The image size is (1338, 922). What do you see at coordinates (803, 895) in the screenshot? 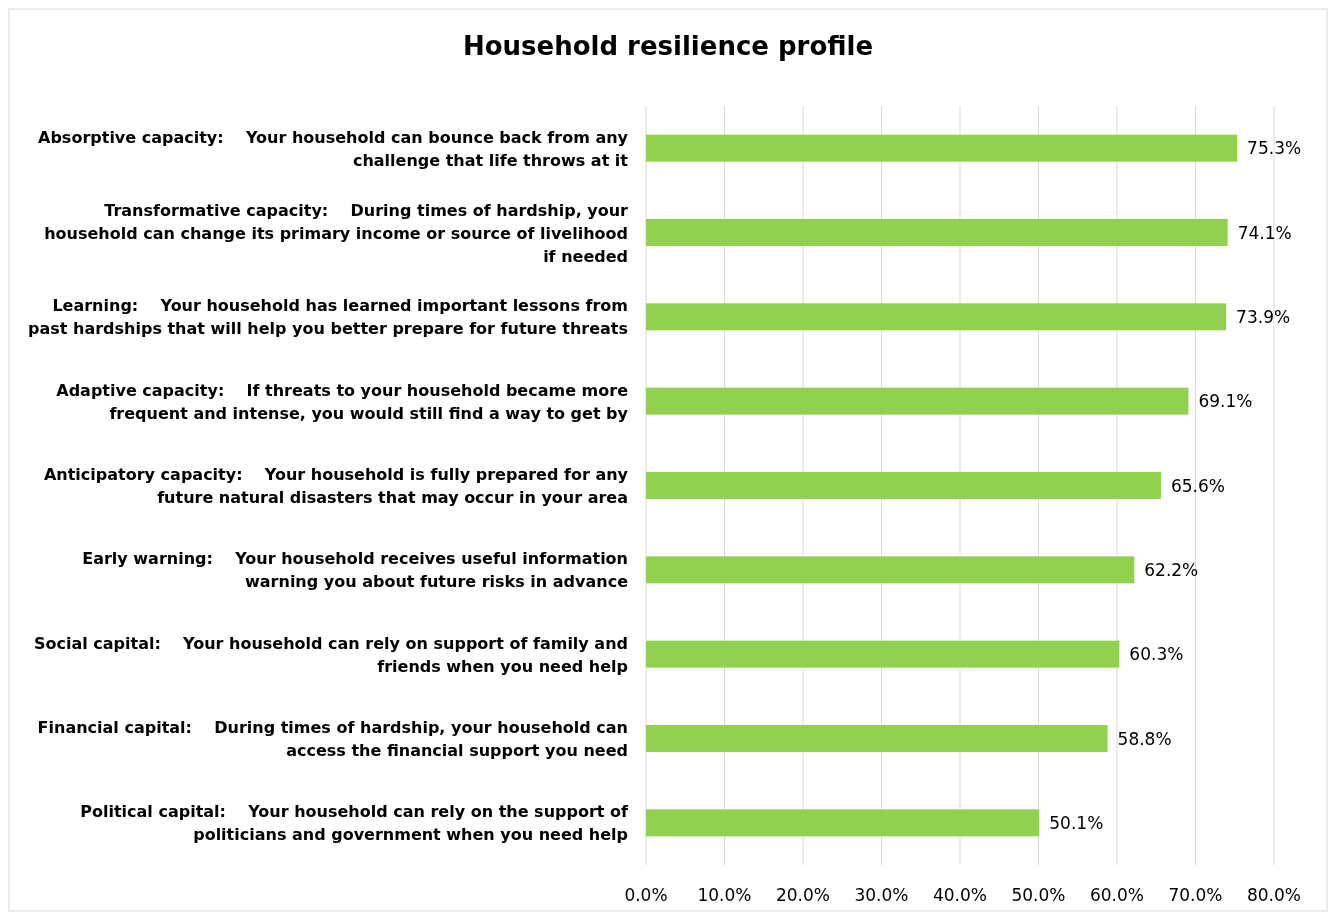
I see `x-tick-label: 20.0%` at bounding box center [803, 895].